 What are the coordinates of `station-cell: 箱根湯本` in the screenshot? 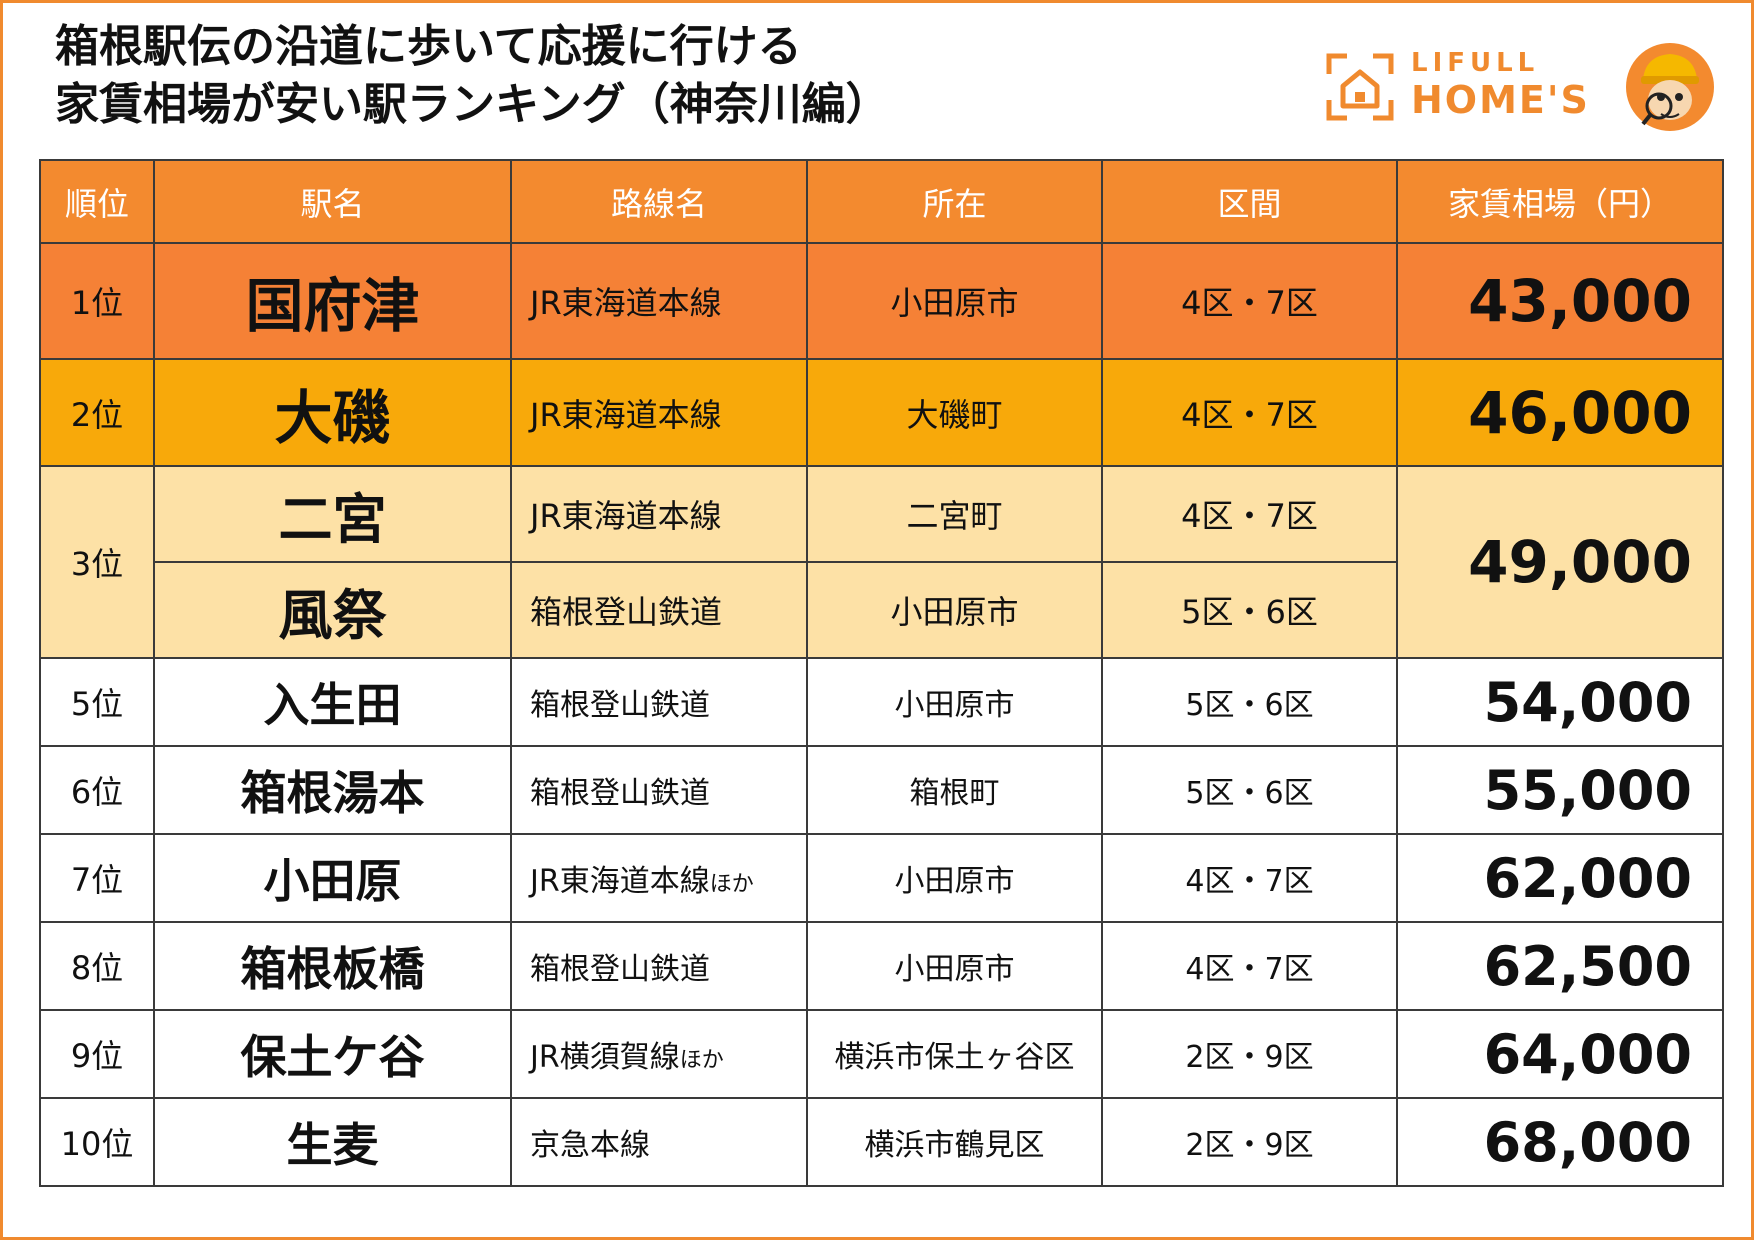 It's located at (332, 790).